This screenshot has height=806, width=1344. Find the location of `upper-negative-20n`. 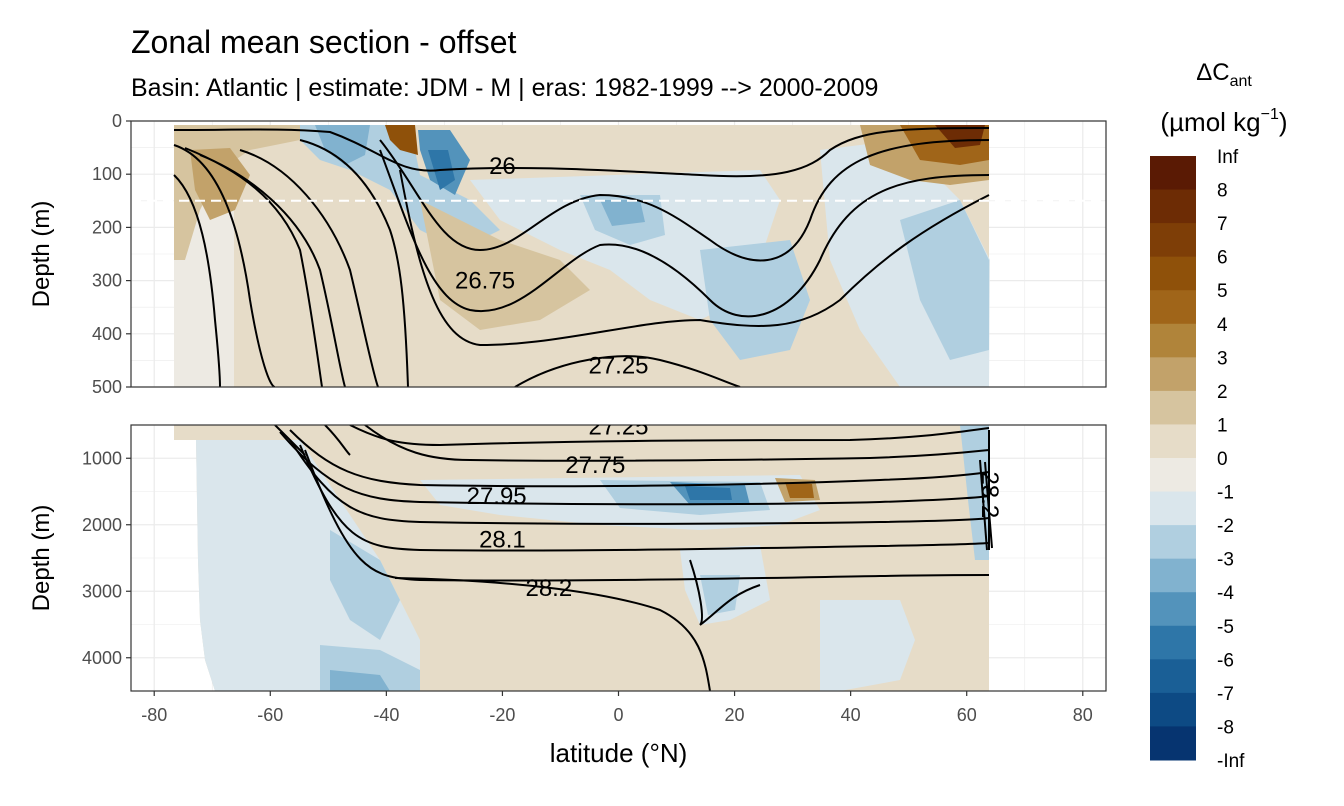

upper-negative-20n is located at coordinates (755, 300).